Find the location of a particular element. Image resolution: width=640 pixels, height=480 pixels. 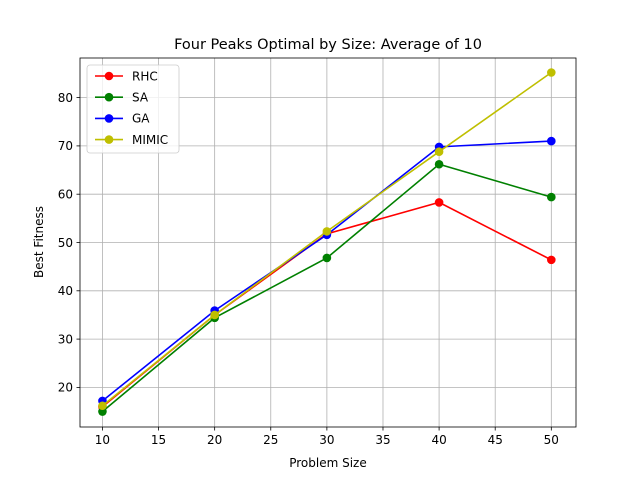

legend-marker-rhc is located at coordinates (109, 76).